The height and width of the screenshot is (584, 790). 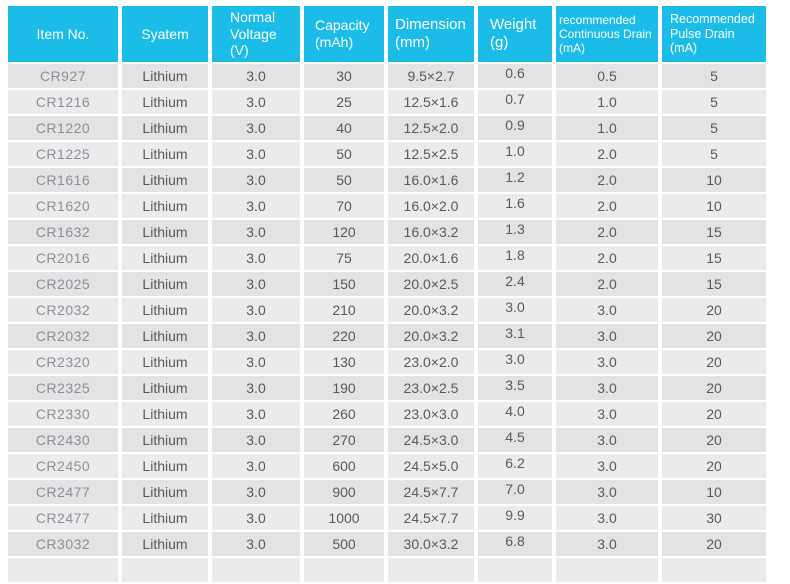 What do you see at coordinates (63, 232) in the screenshot?
I see `cell-item-no: CR1632` at bounding box center [63, 232].